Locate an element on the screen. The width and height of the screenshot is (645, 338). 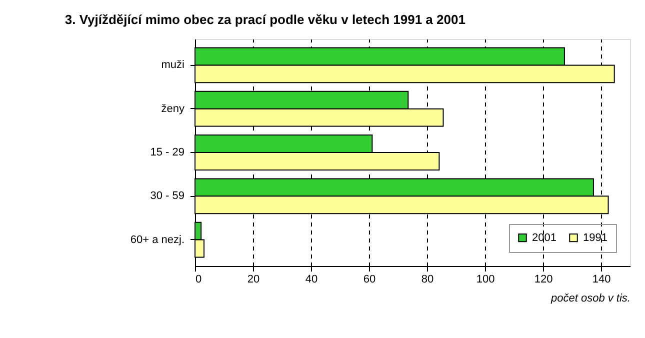
x-tick-label: 140 is located at coordinates (601, 280).